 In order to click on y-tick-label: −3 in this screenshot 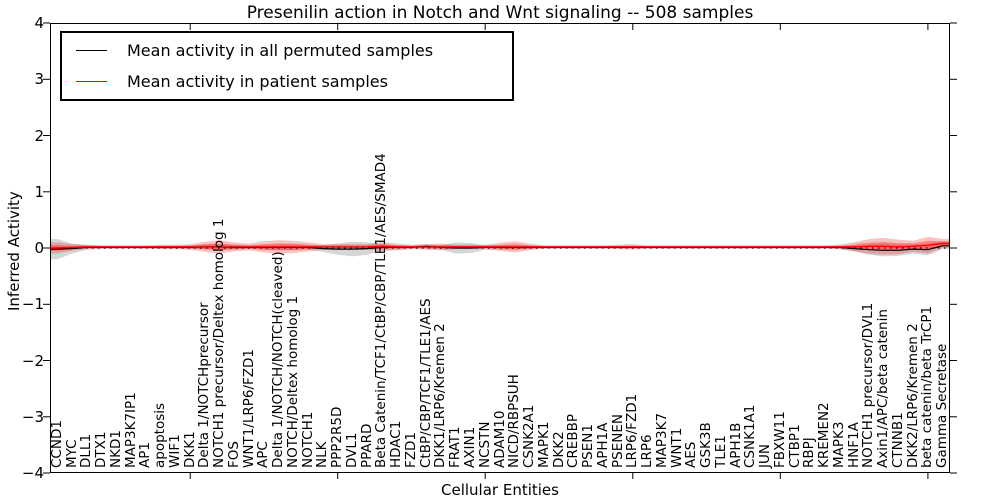, I will do `click(32, 416)`.